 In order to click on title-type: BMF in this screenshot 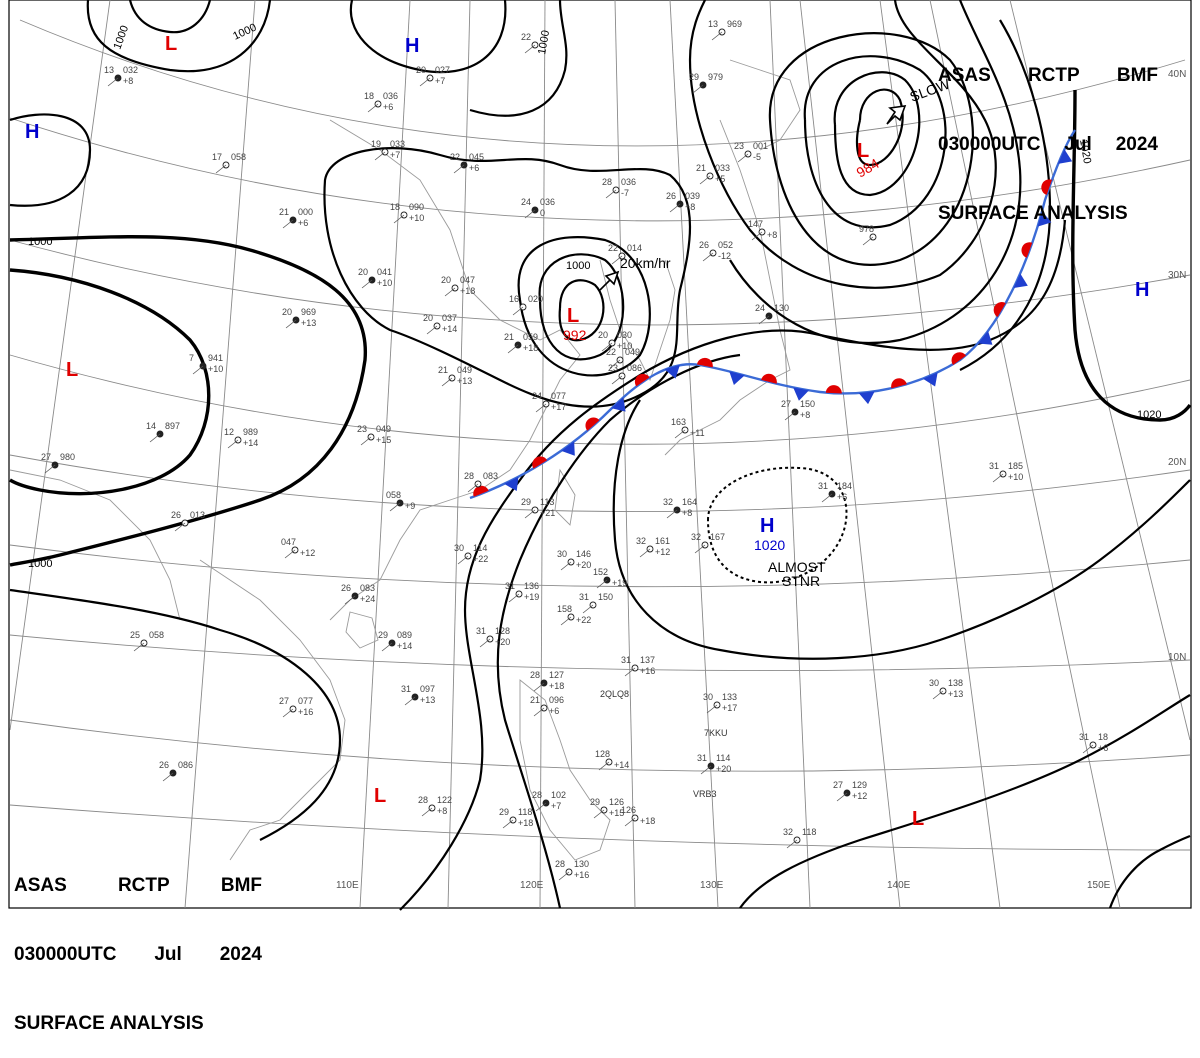, I will do `click(1137, 75)`.